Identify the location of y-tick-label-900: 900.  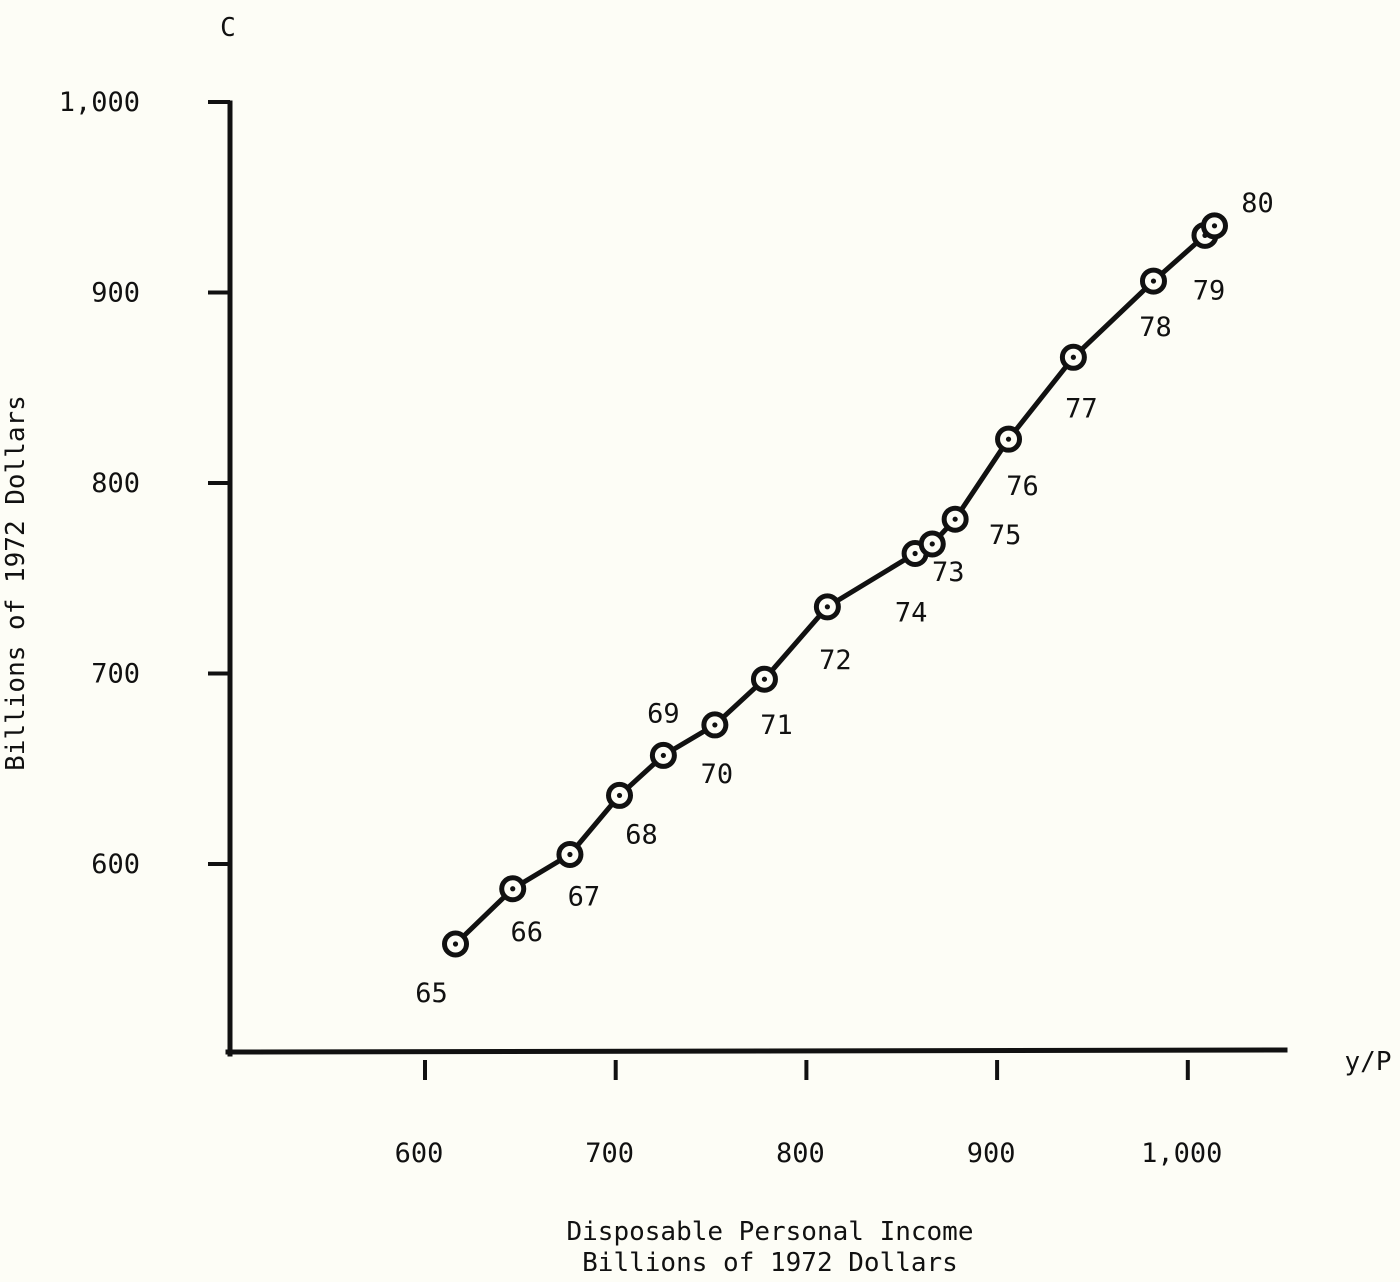
(115, 293).